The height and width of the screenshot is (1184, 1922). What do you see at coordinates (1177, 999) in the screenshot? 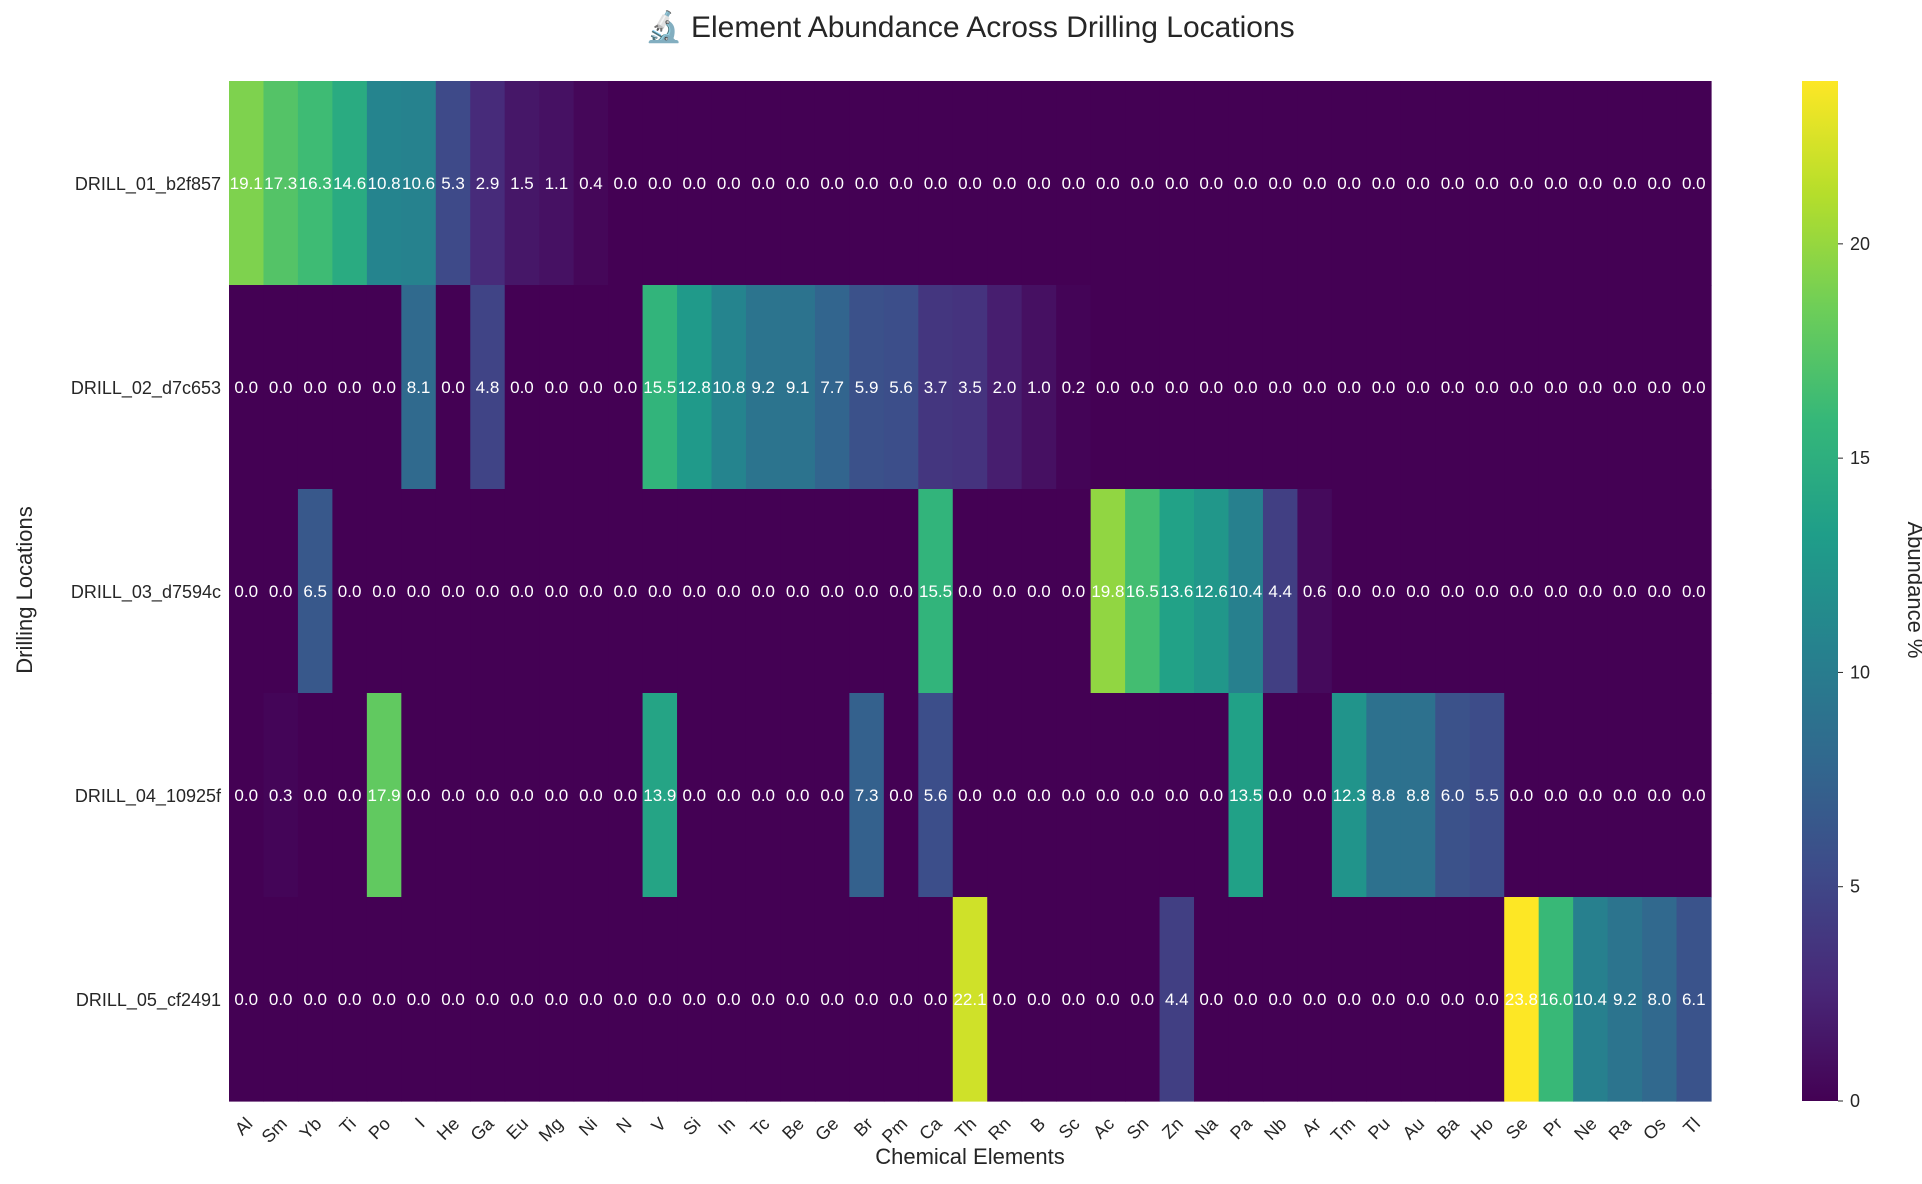
I see `cell-value-label: 4.4` at bounding box center [1177, 999].